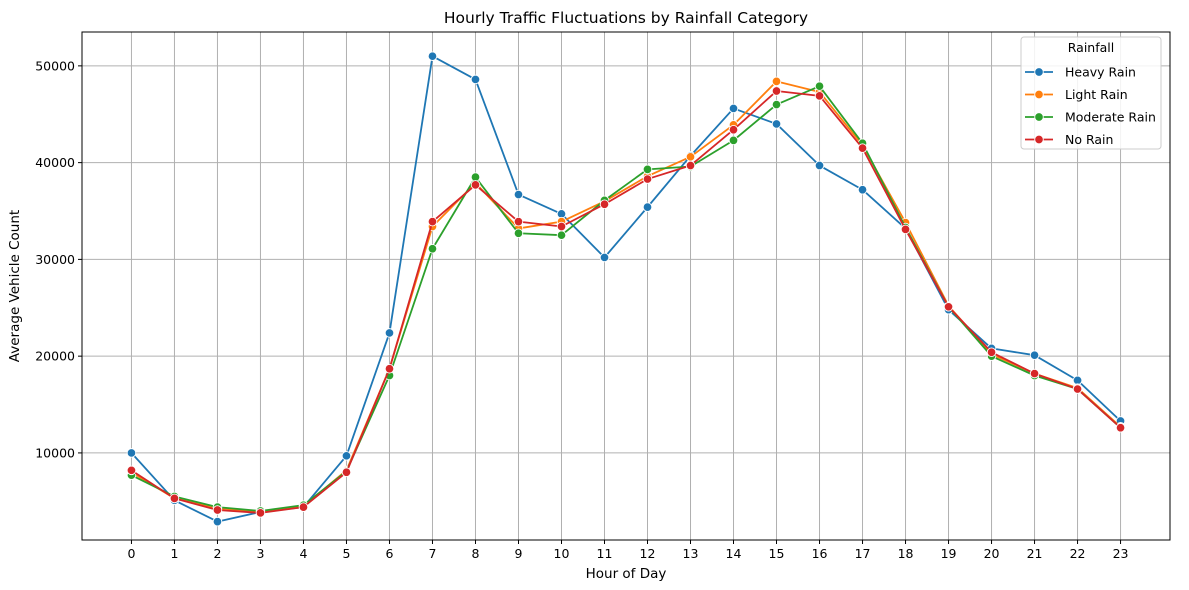 This screenshot has width=1189, height=590. I want to click on x-tick-label: 2, so click(217, 553).